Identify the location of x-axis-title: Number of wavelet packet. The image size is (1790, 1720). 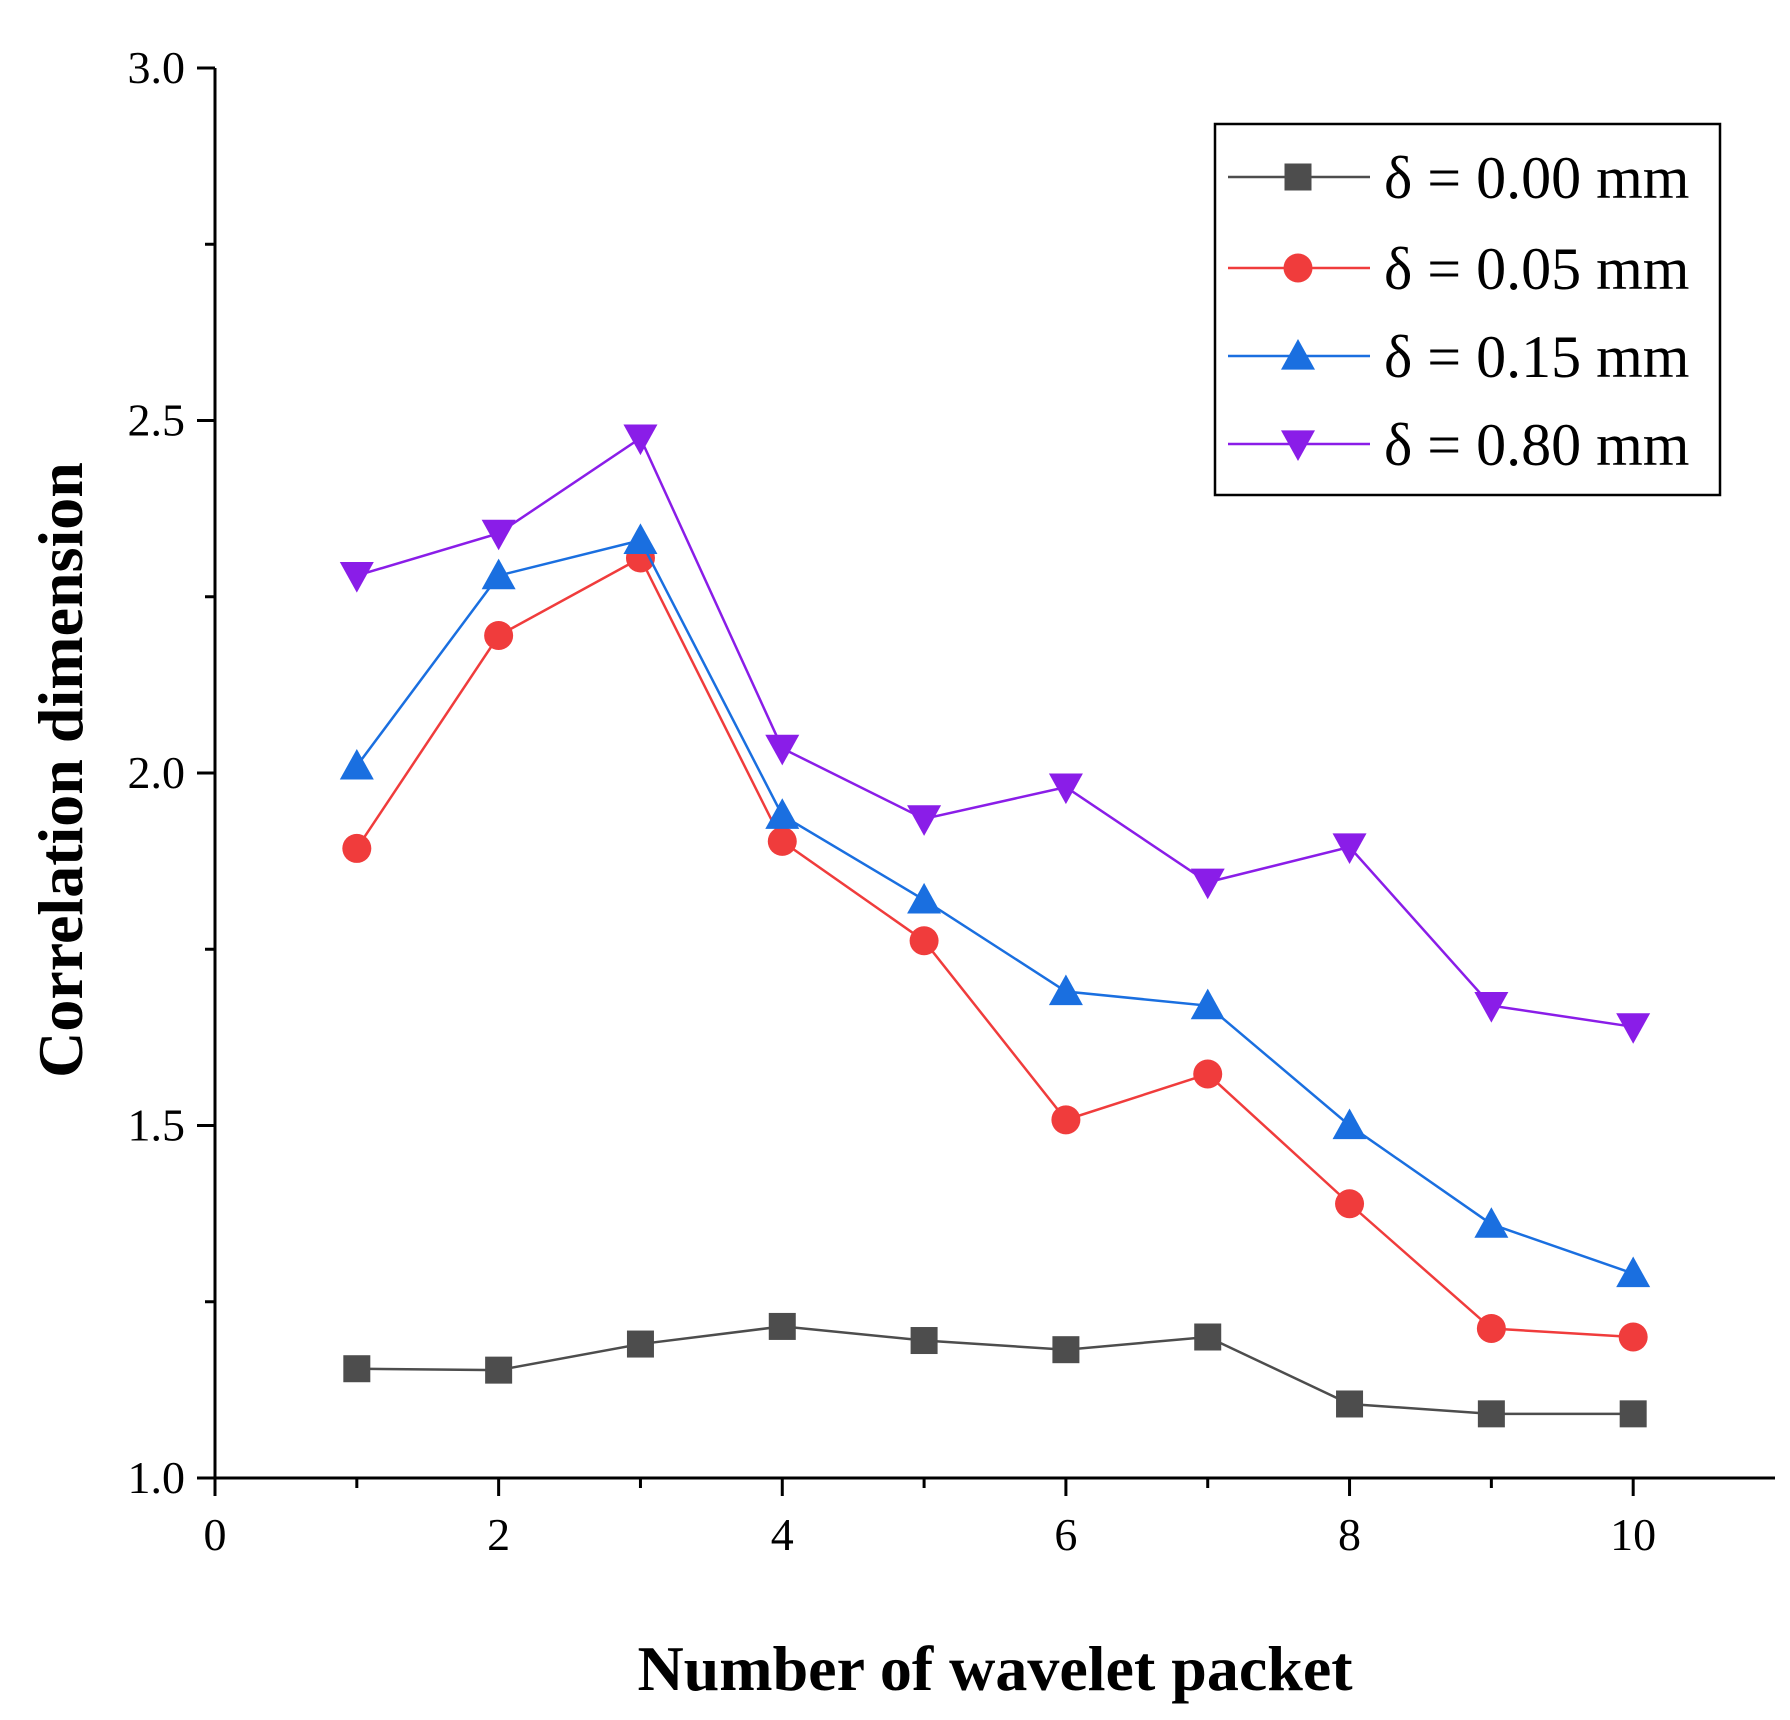
(995, 1668).